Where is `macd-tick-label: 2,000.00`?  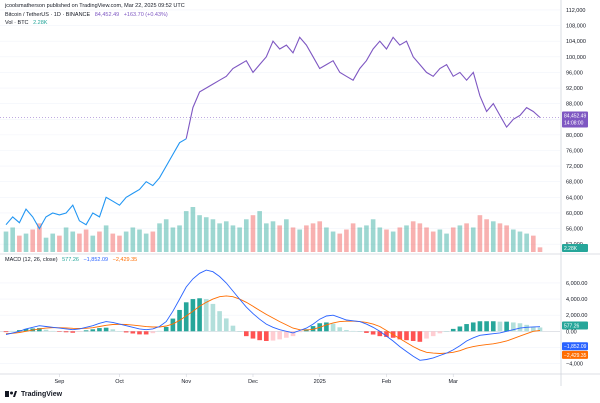
macd-tick-label: 2,000.00 is located at coordinates (576, 316).